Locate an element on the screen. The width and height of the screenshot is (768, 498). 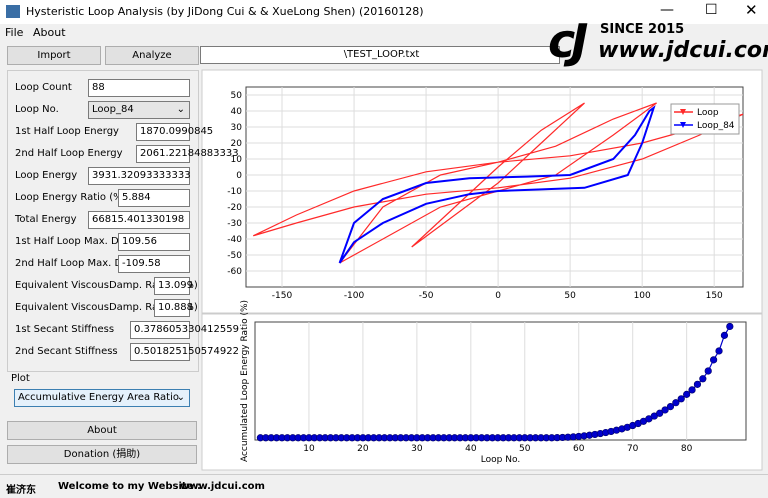
minimize: — is located at coordinates (667, 10).